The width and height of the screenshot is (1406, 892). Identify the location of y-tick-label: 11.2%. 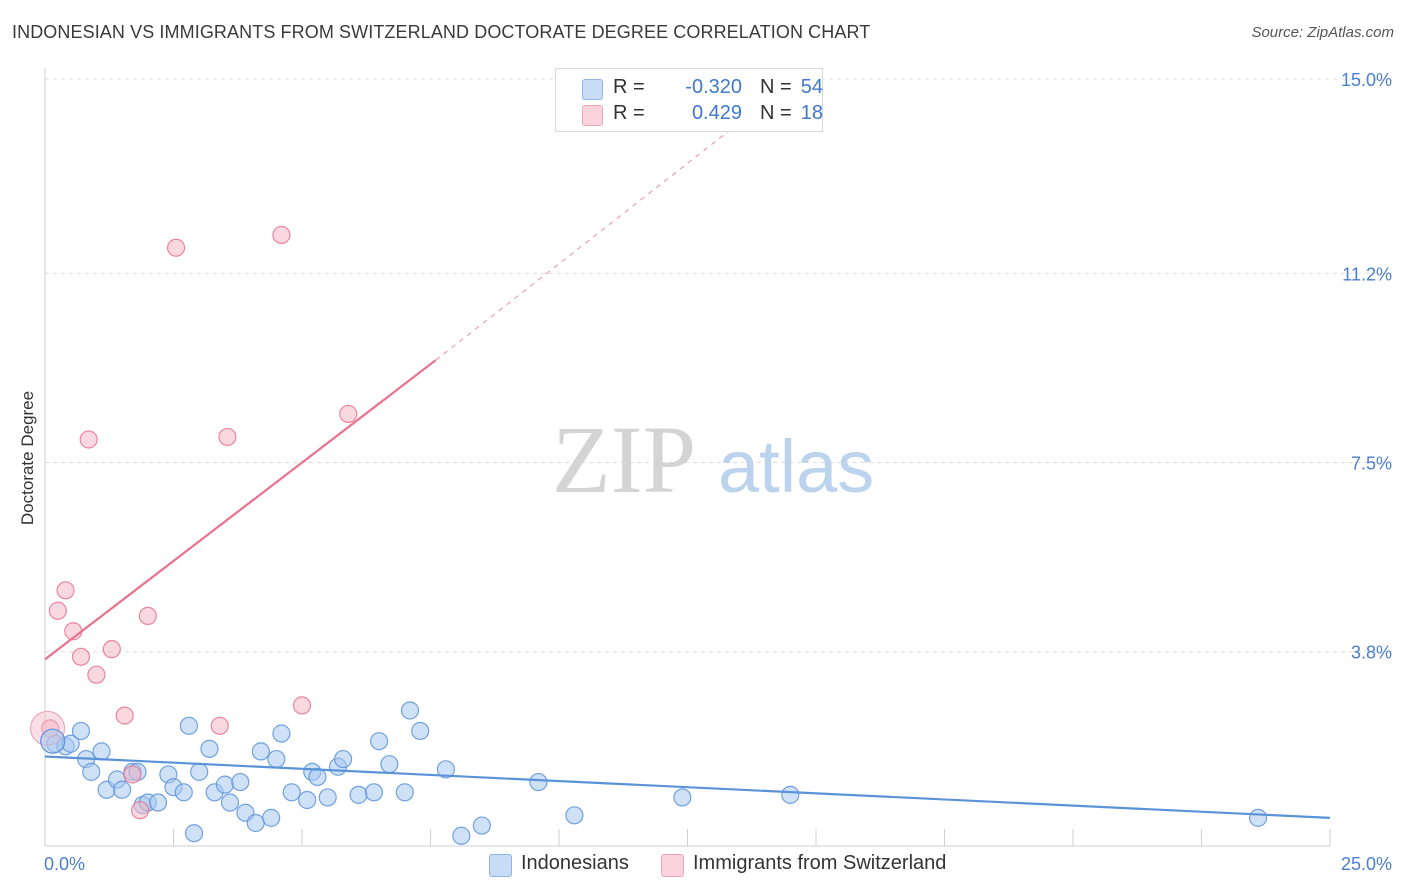
(1367, 274).